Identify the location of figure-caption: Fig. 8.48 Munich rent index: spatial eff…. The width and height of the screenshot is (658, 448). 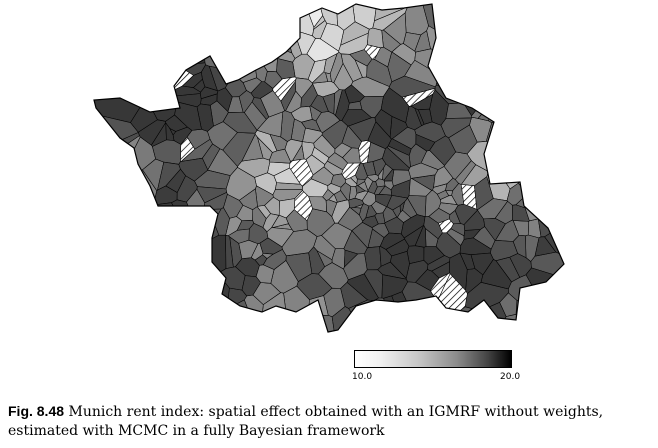
(330, 421).